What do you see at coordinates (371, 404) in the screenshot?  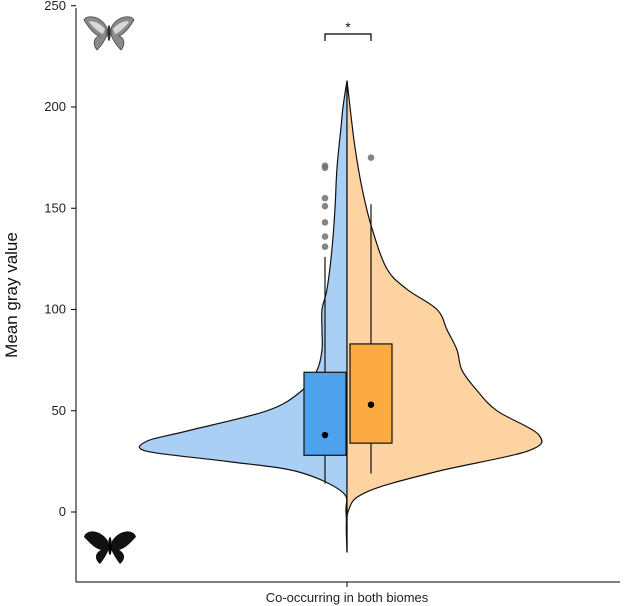 I see `right-mean-point` at bounding box center [371, 404].